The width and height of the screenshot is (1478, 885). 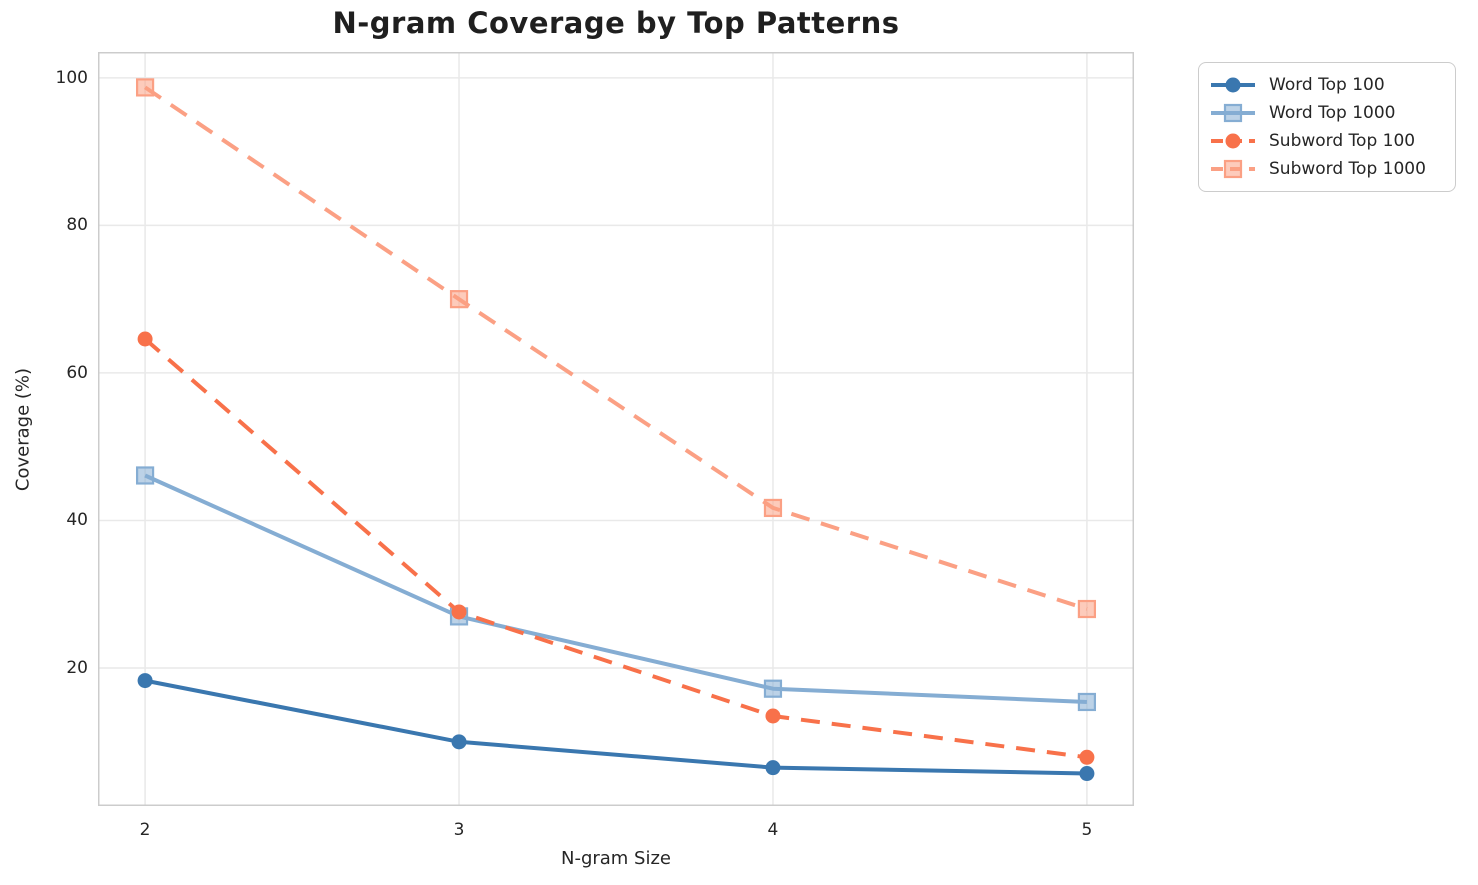 I want to click on y-tick-label: 20, so click(x=77, y=668).